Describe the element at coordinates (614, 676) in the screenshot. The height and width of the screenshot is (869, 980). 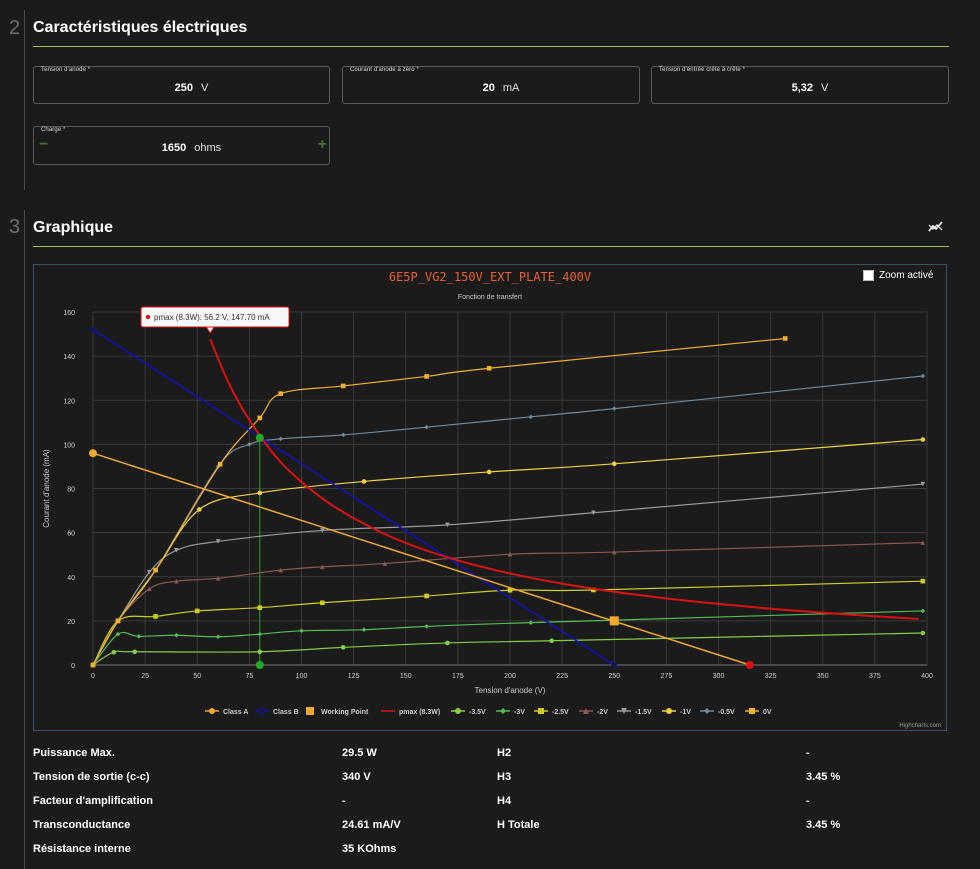
I see `x-tick-label: 250` at that location.